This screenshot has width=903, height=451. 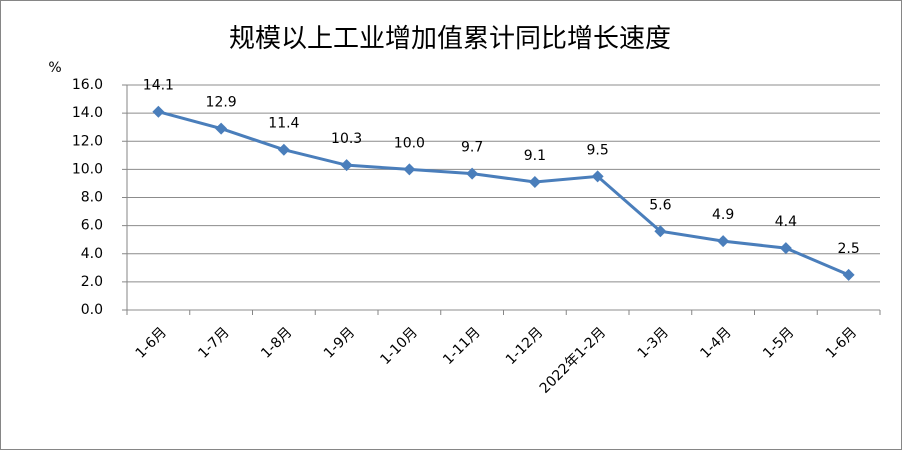 What do you see at coordinates (87, 85) in the screenshot?
I see `y-tick-label: 16.0` at bounding box center [87, 85].